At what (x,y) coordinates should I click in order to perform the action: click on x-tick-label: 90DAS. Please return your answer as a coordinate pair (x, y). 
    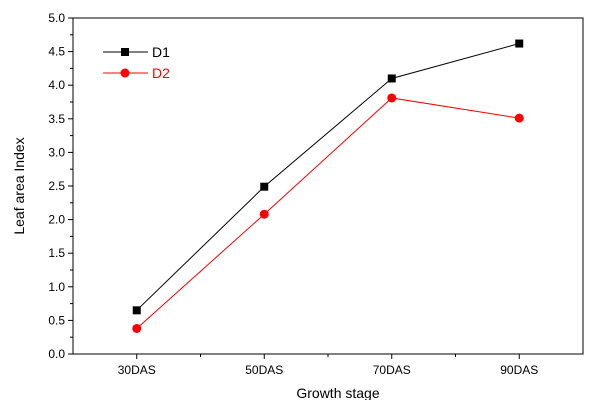
    Looking at the image, I should click on (519, 370).